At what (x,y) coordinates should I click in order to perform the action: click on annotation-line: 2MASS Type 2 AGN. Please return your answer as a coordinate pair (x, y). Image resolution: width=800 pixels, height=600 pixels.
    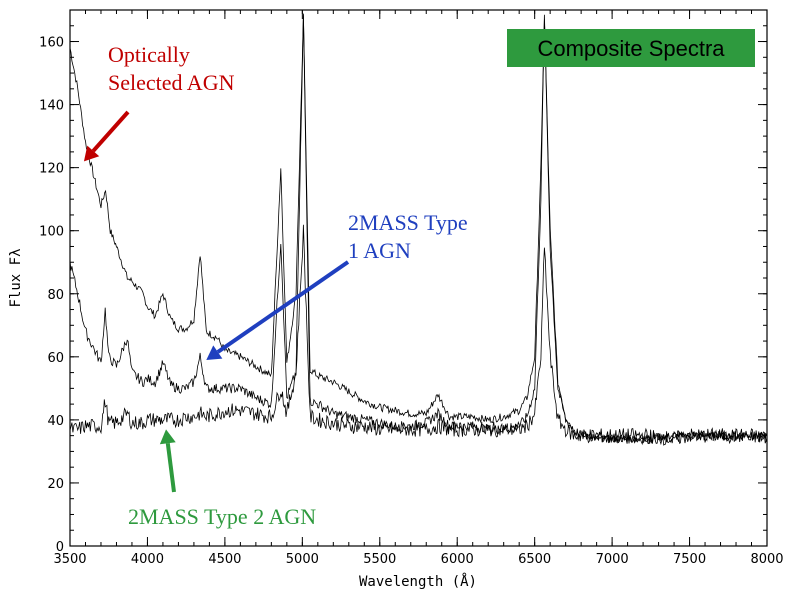
    Looking at the image, I should click on (222, 516).